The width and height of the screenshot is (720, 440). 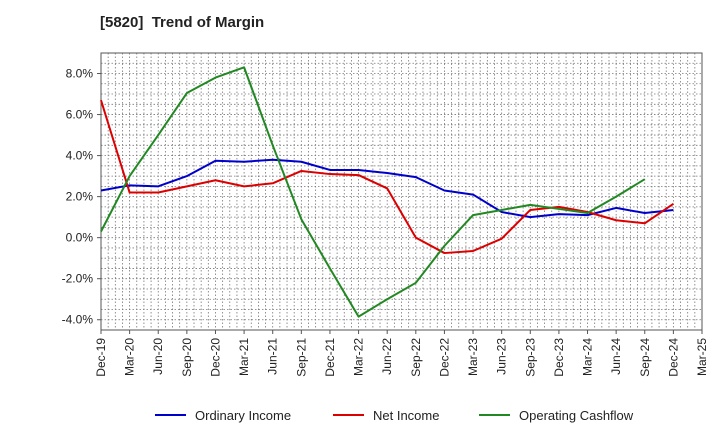 I want to click on y-tick-label: -2.0%, so click(x=78, y=279).